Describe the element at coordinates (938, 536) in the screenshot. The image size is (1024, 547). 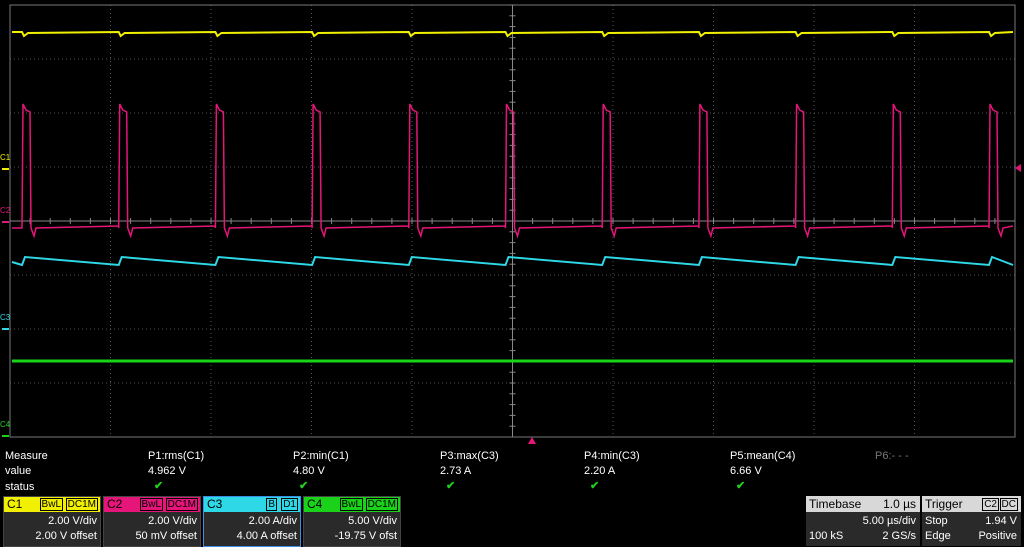
I see `trigger-type: Edge` at that location.